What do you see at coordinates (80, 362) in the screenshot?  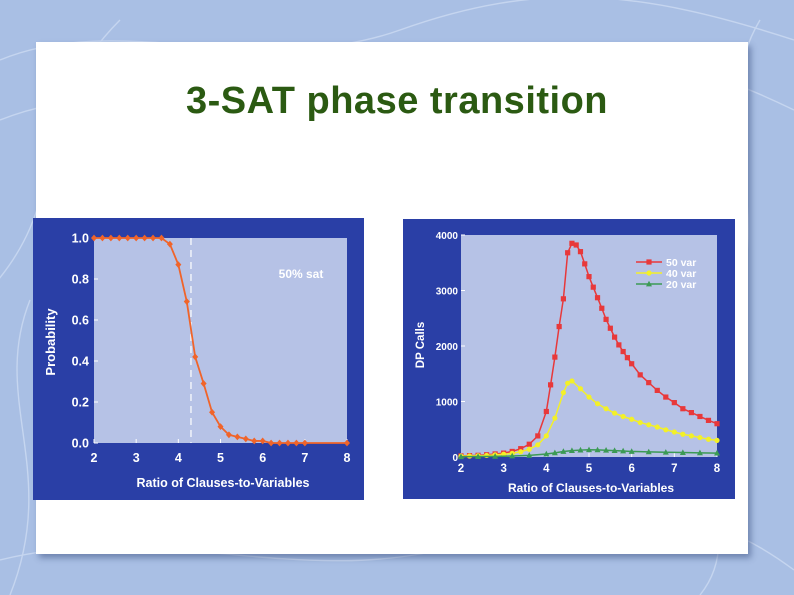 I see `y-tick-label: 0.4` at bounding box center [80, 362].